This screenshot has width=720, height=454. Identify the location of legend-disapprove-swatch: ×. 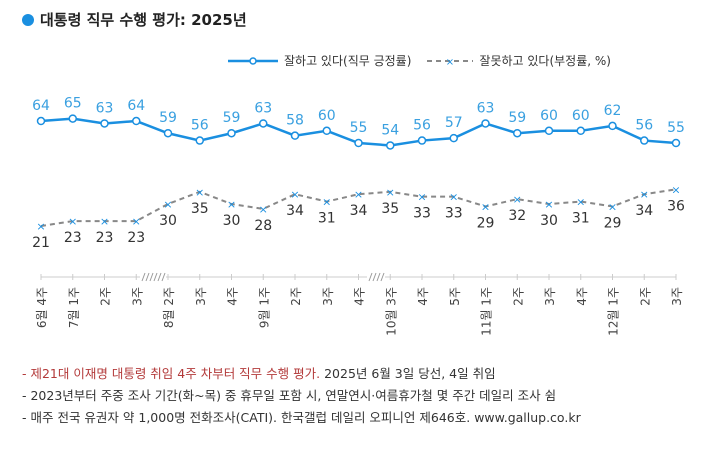
(450, 61).